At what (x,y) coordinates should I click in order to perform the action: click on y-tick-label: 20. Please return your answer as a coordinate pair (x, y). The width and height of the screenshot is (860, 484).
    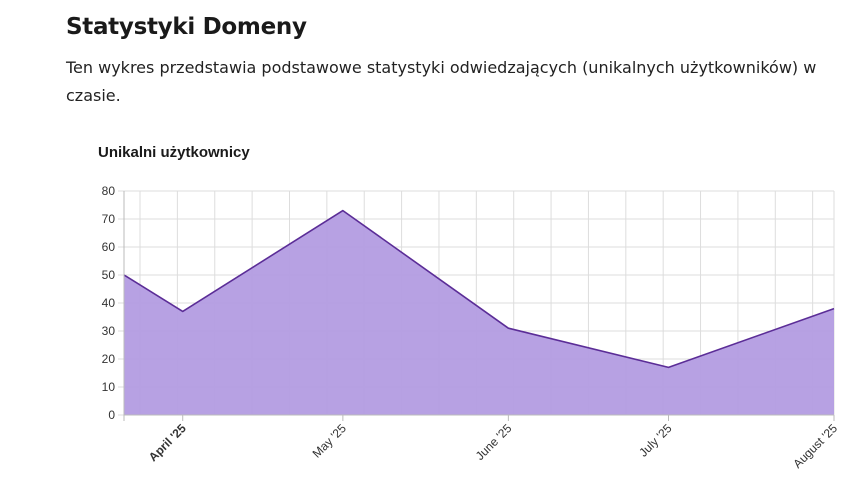
    Looking at the image, I should click on (109, 359).